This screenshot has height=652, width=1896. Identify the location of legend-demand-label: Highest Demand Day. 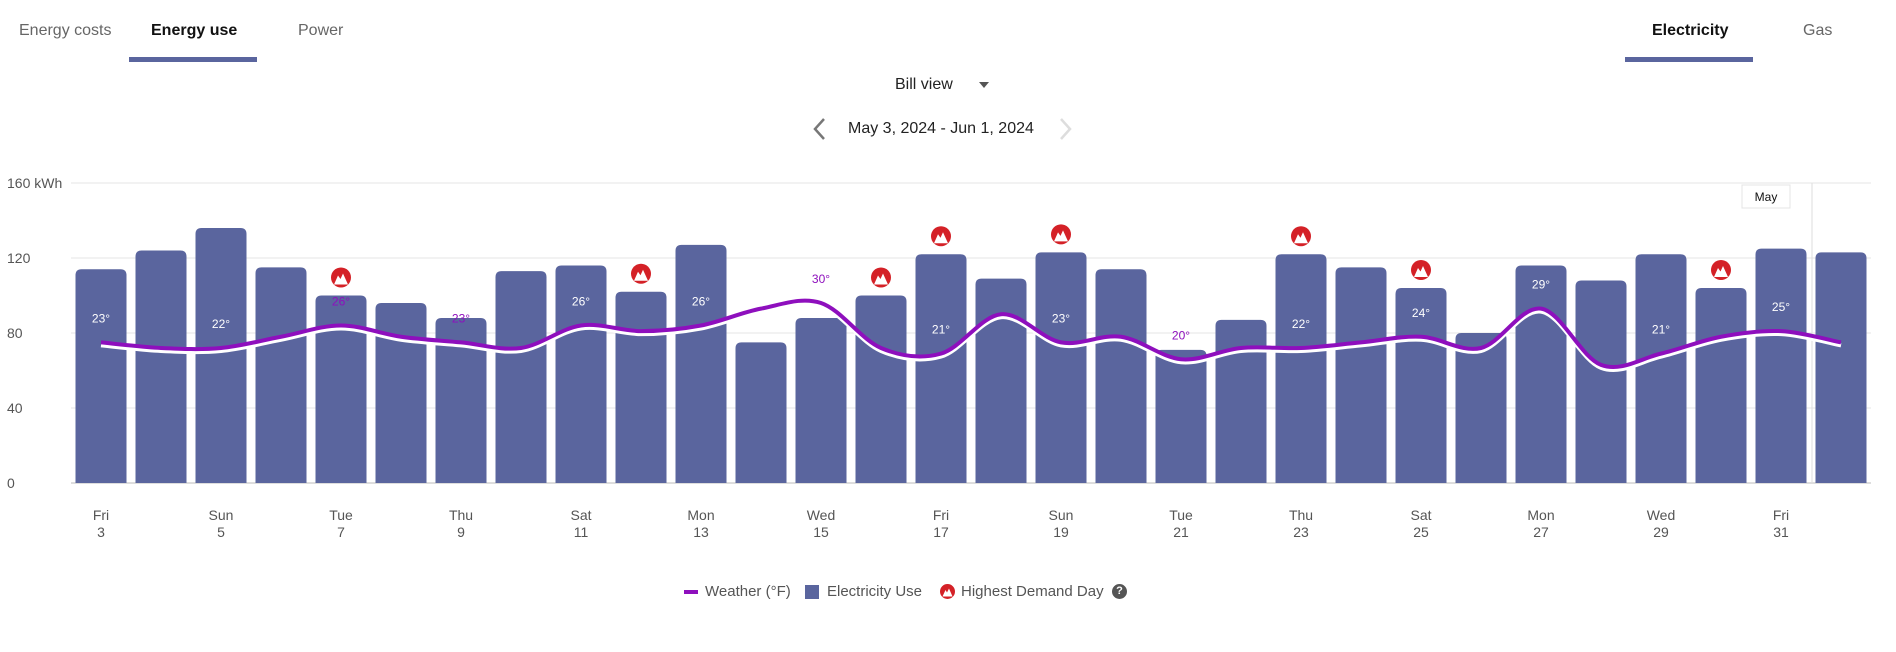
(1032, 591).